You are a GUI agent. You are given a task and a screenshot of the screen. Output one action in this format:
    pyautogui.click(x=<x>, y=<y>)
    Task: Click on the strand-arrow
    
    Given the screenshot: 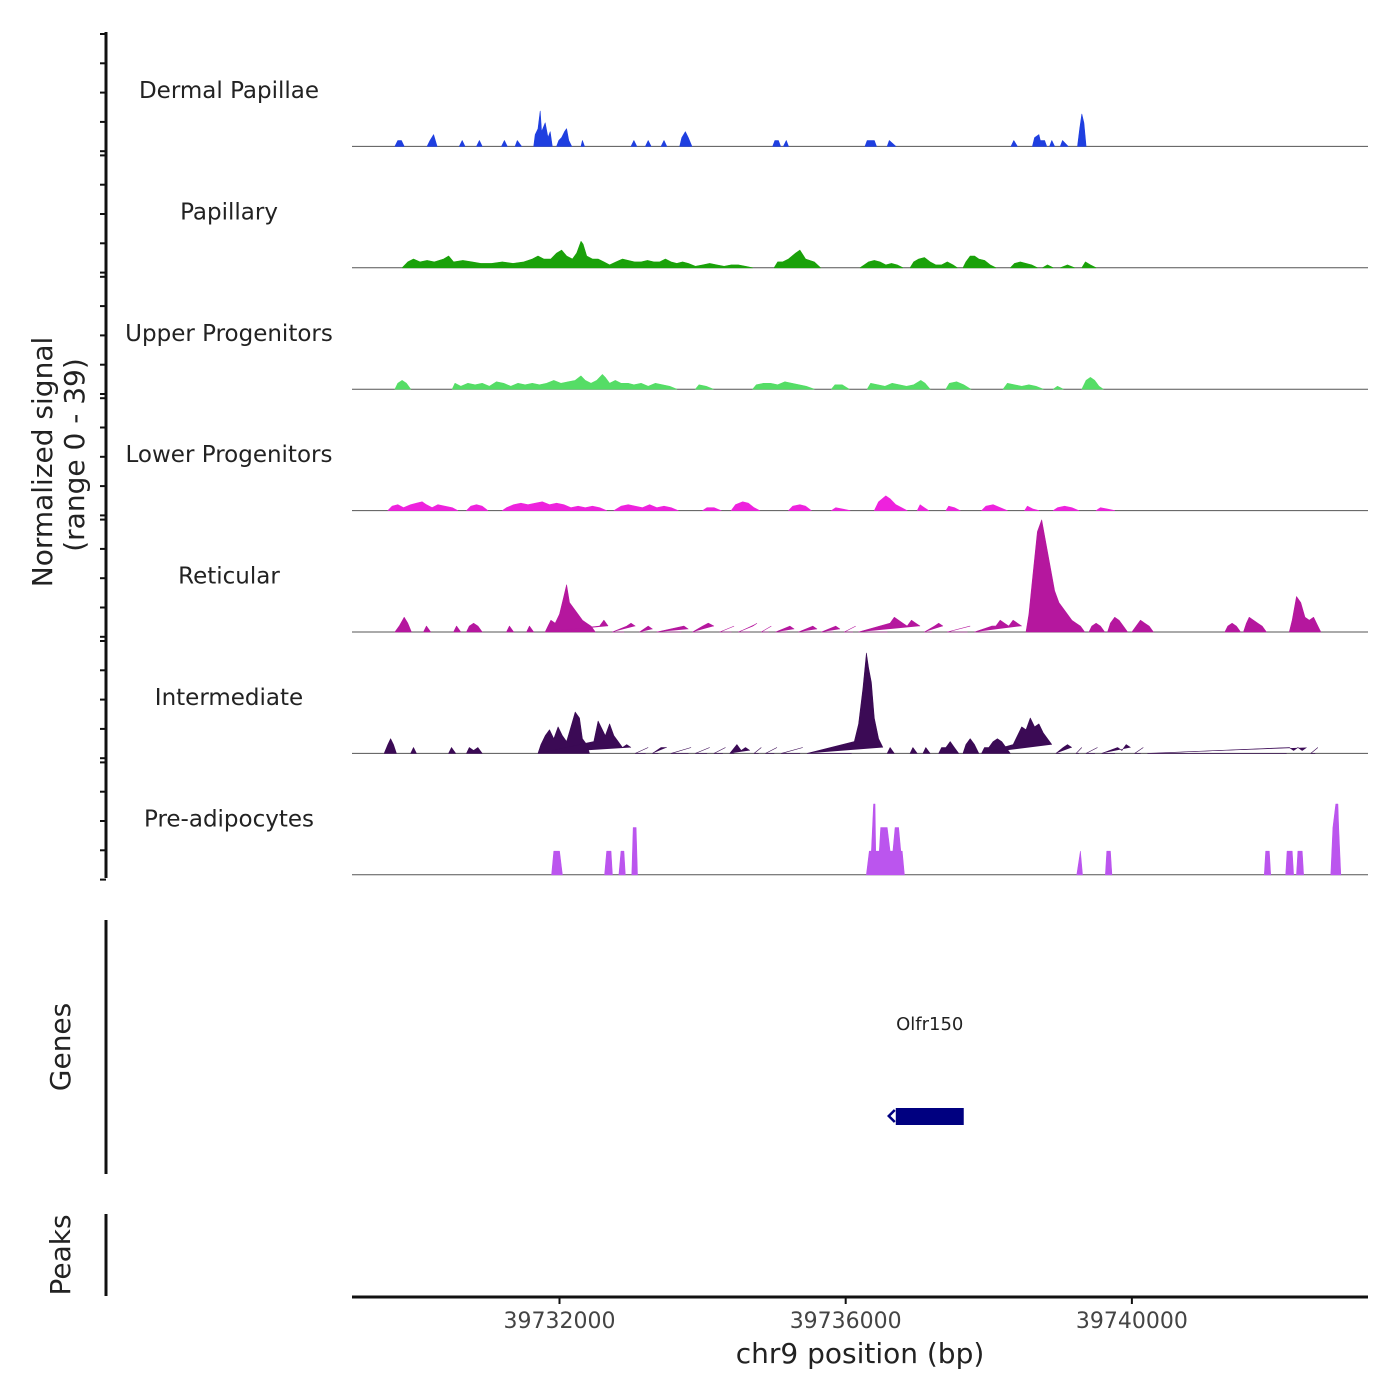 What is the action you would take?
    pyautogui.click(x=891, y=1116)
    